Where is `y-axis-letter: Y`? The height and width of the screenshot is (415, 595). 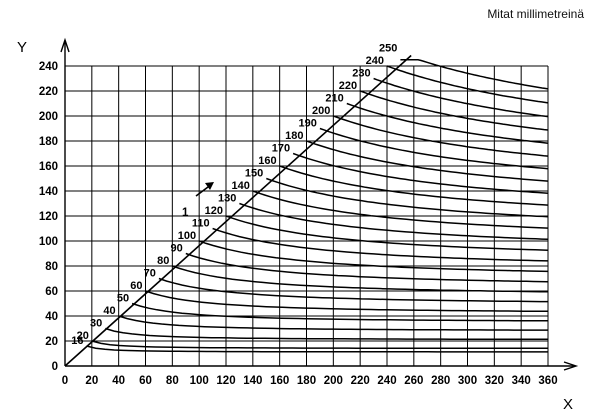
y-axis-letter: Y is located at coordinates (22, 47).